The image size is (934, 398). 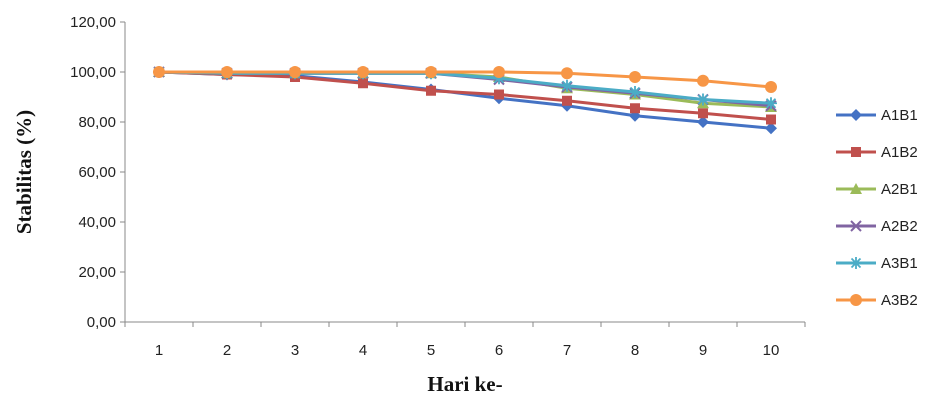 I want to click on y-tick-label: 100,00, so click(x=93, y=72).